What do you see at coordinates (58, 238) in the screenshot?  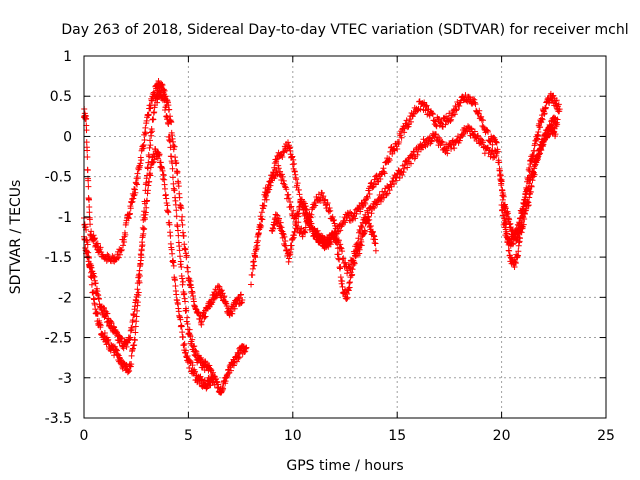 I see `y-tick-labels: -3.5 -3 -2.5 -2 -1.5 -1 -0.5 0 0.5 1` at bounding box center [58, 238].